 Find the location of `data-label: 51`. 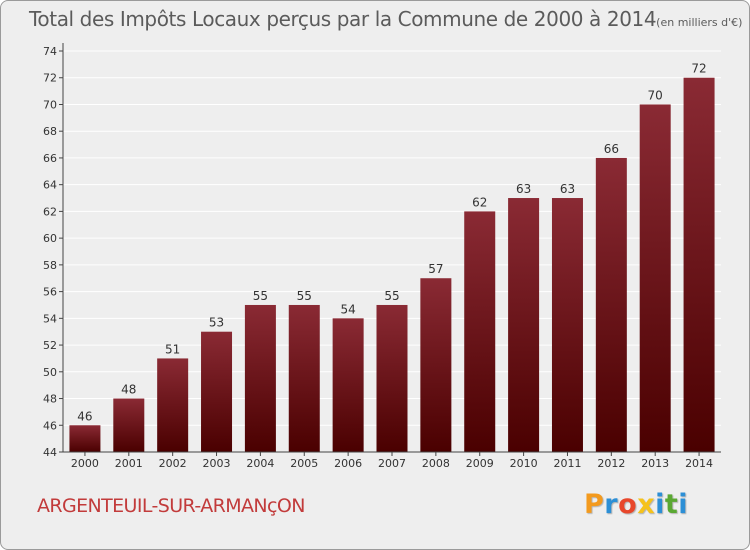

data-label: 51 is located at coordinates (172, 349).